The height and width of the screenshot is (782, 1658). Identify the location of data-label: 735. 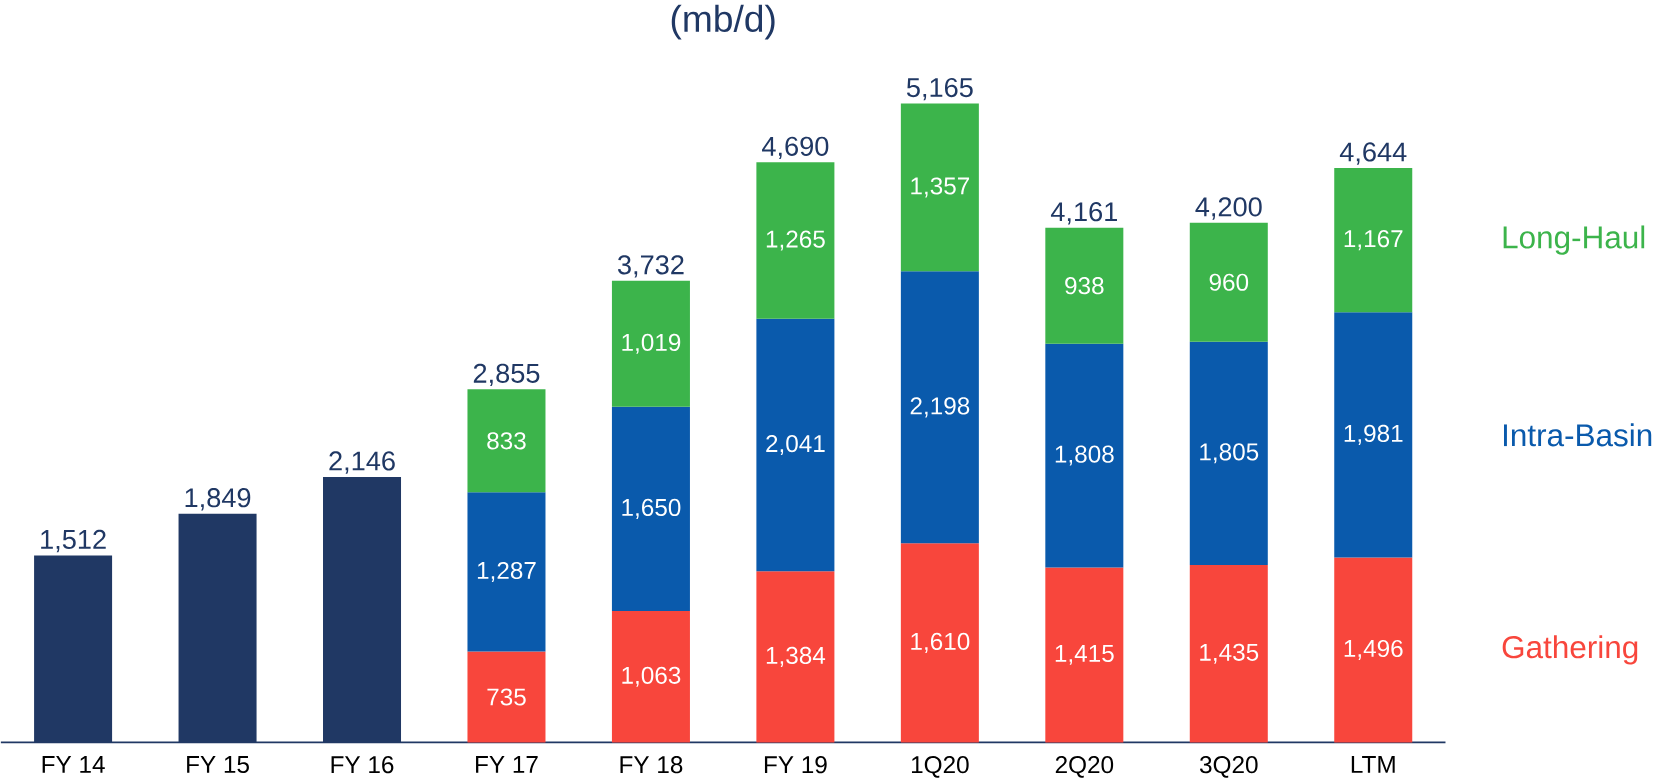
(506, 697).